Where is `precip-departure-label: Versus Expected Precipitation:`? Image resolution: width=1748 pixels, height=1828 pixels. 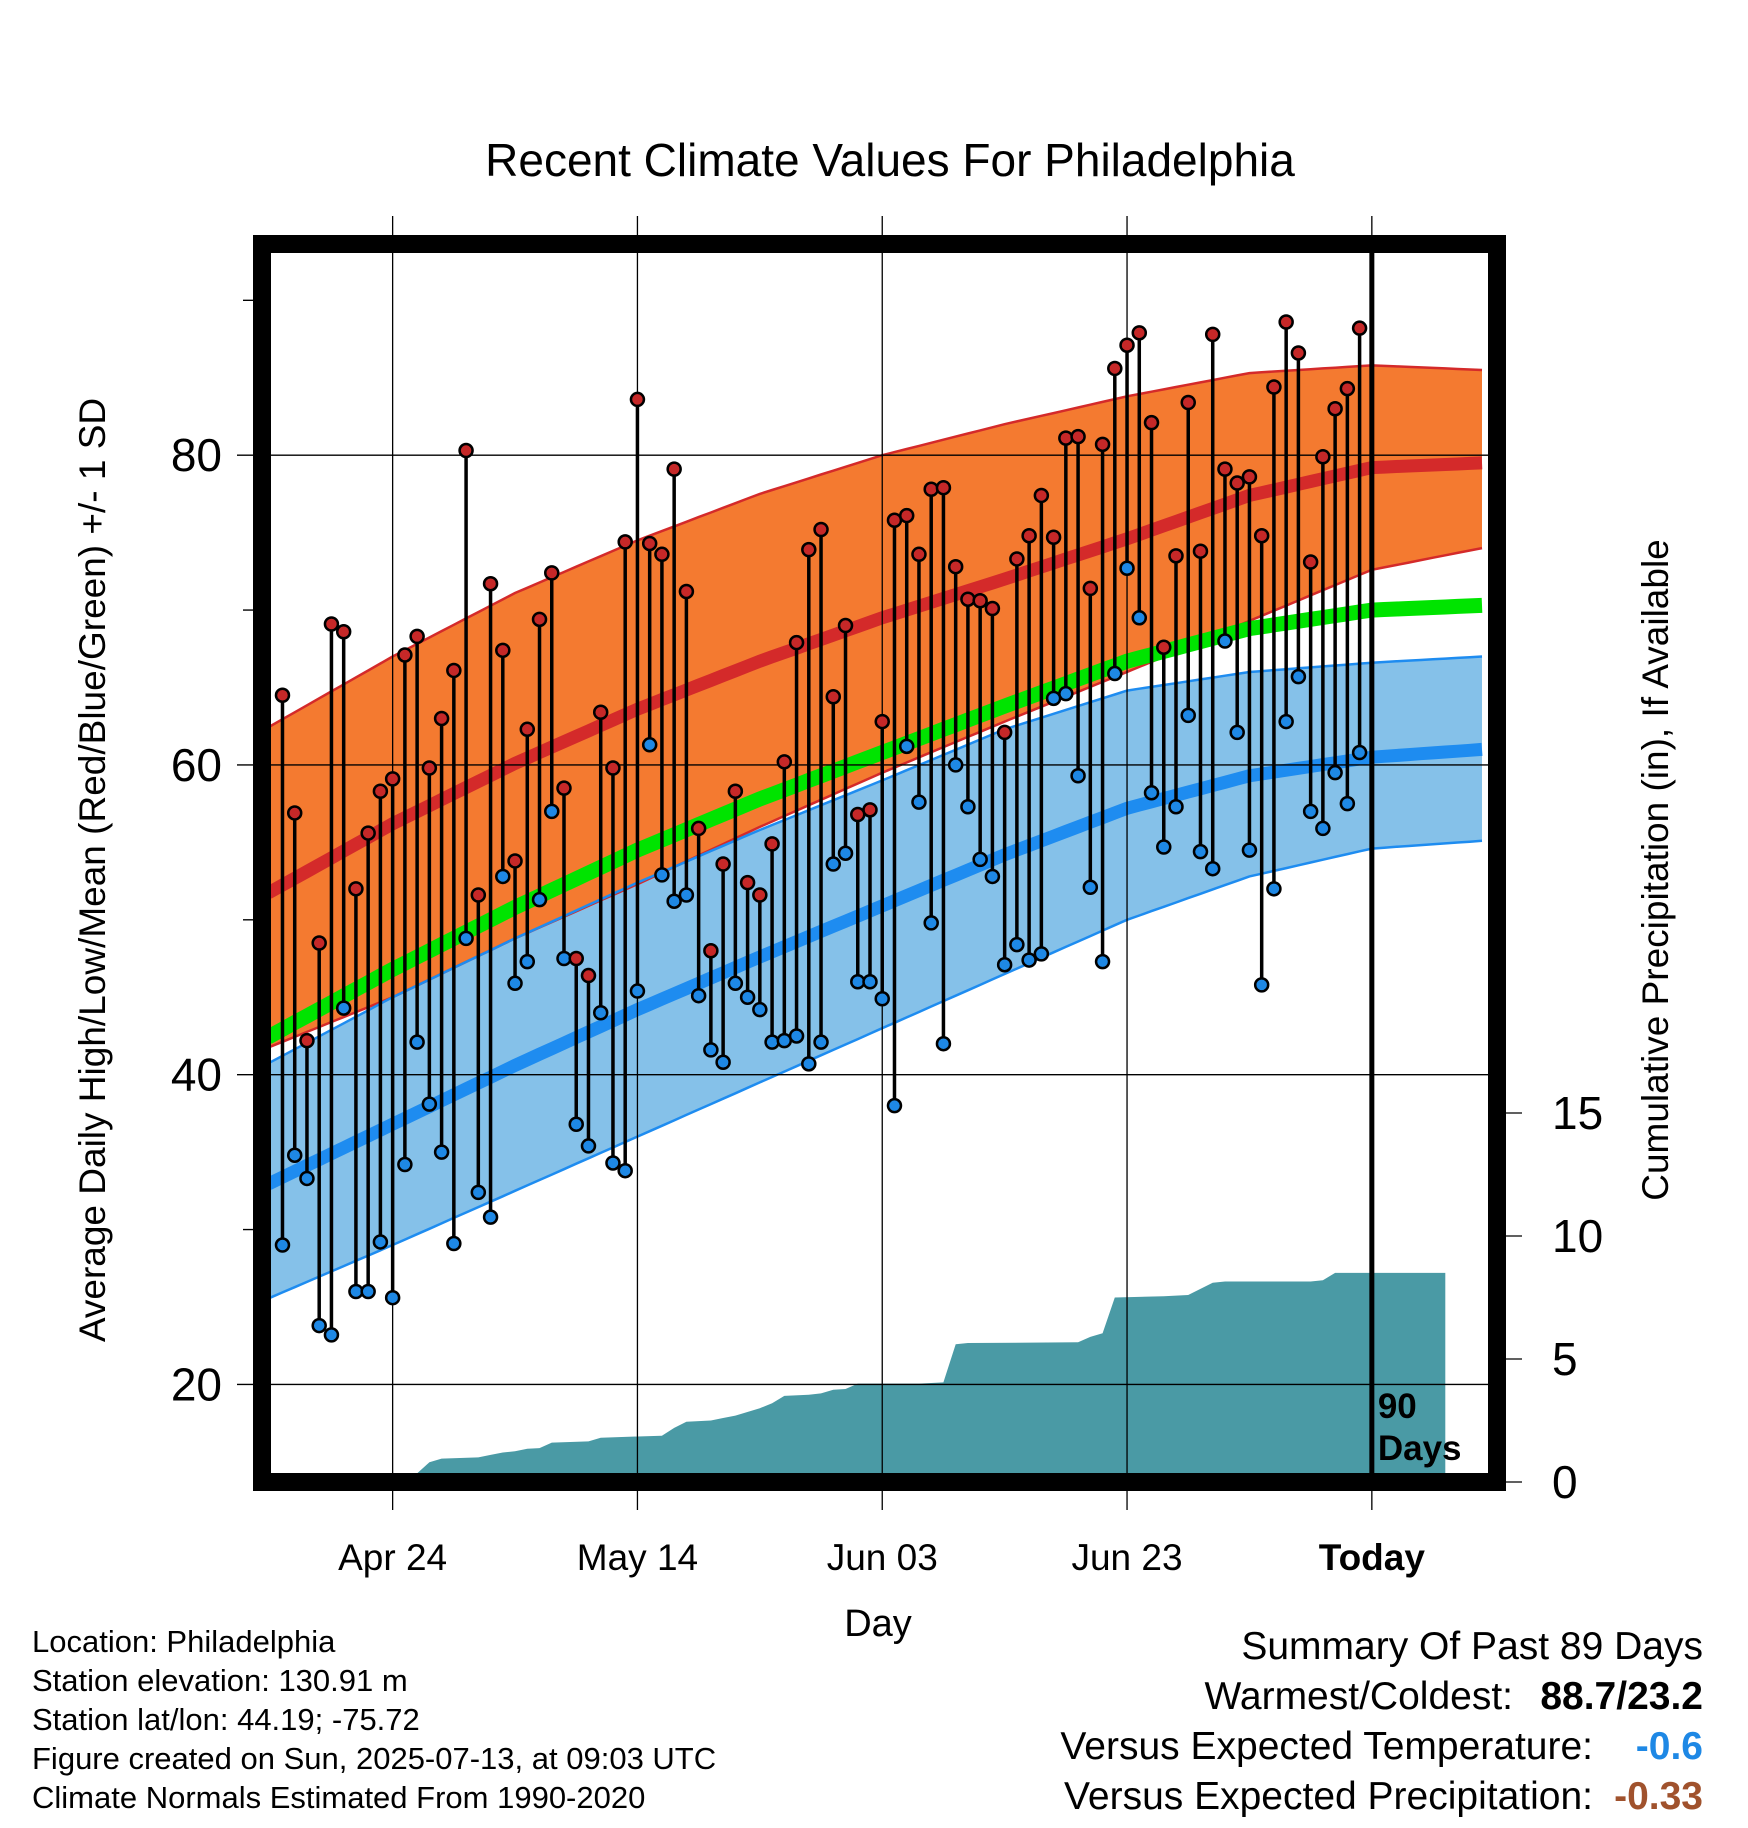 precip-departure-label: Versus Expected Precipitation: is located at coordinates (1328, 1796).